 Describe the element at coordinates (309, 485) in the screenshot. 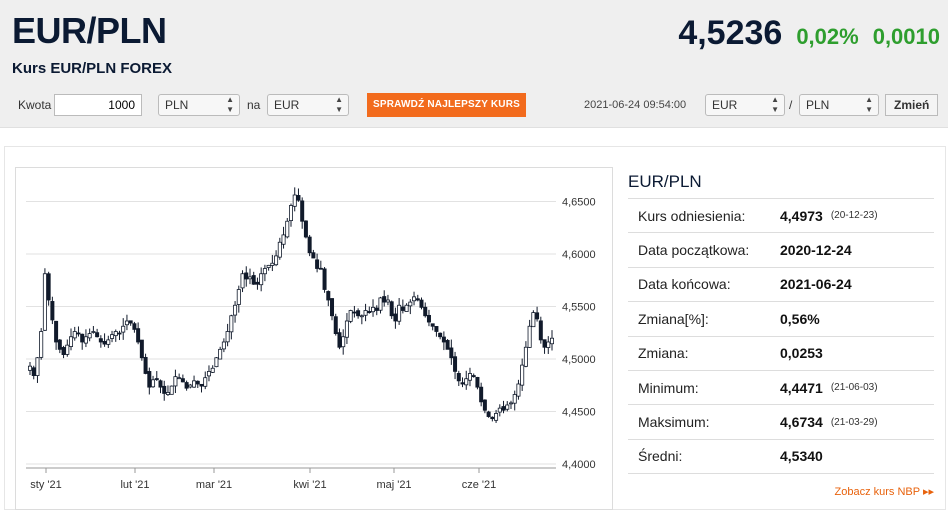

I see `x-tick-label: kwi '21` at that location.